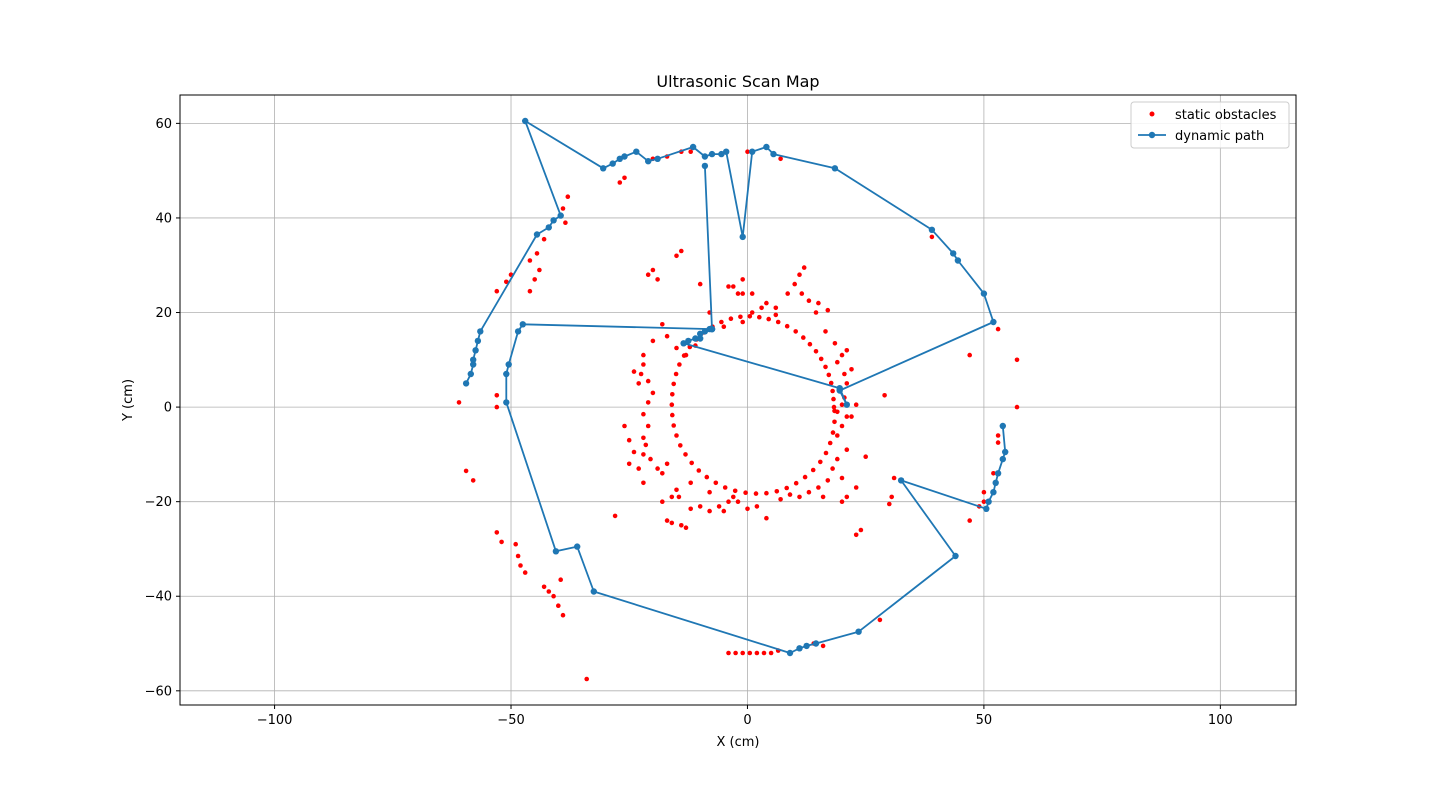  Describe the element at coordinates (168, 408) in the screenshot. I see `y-tick-label: 0` at that location.